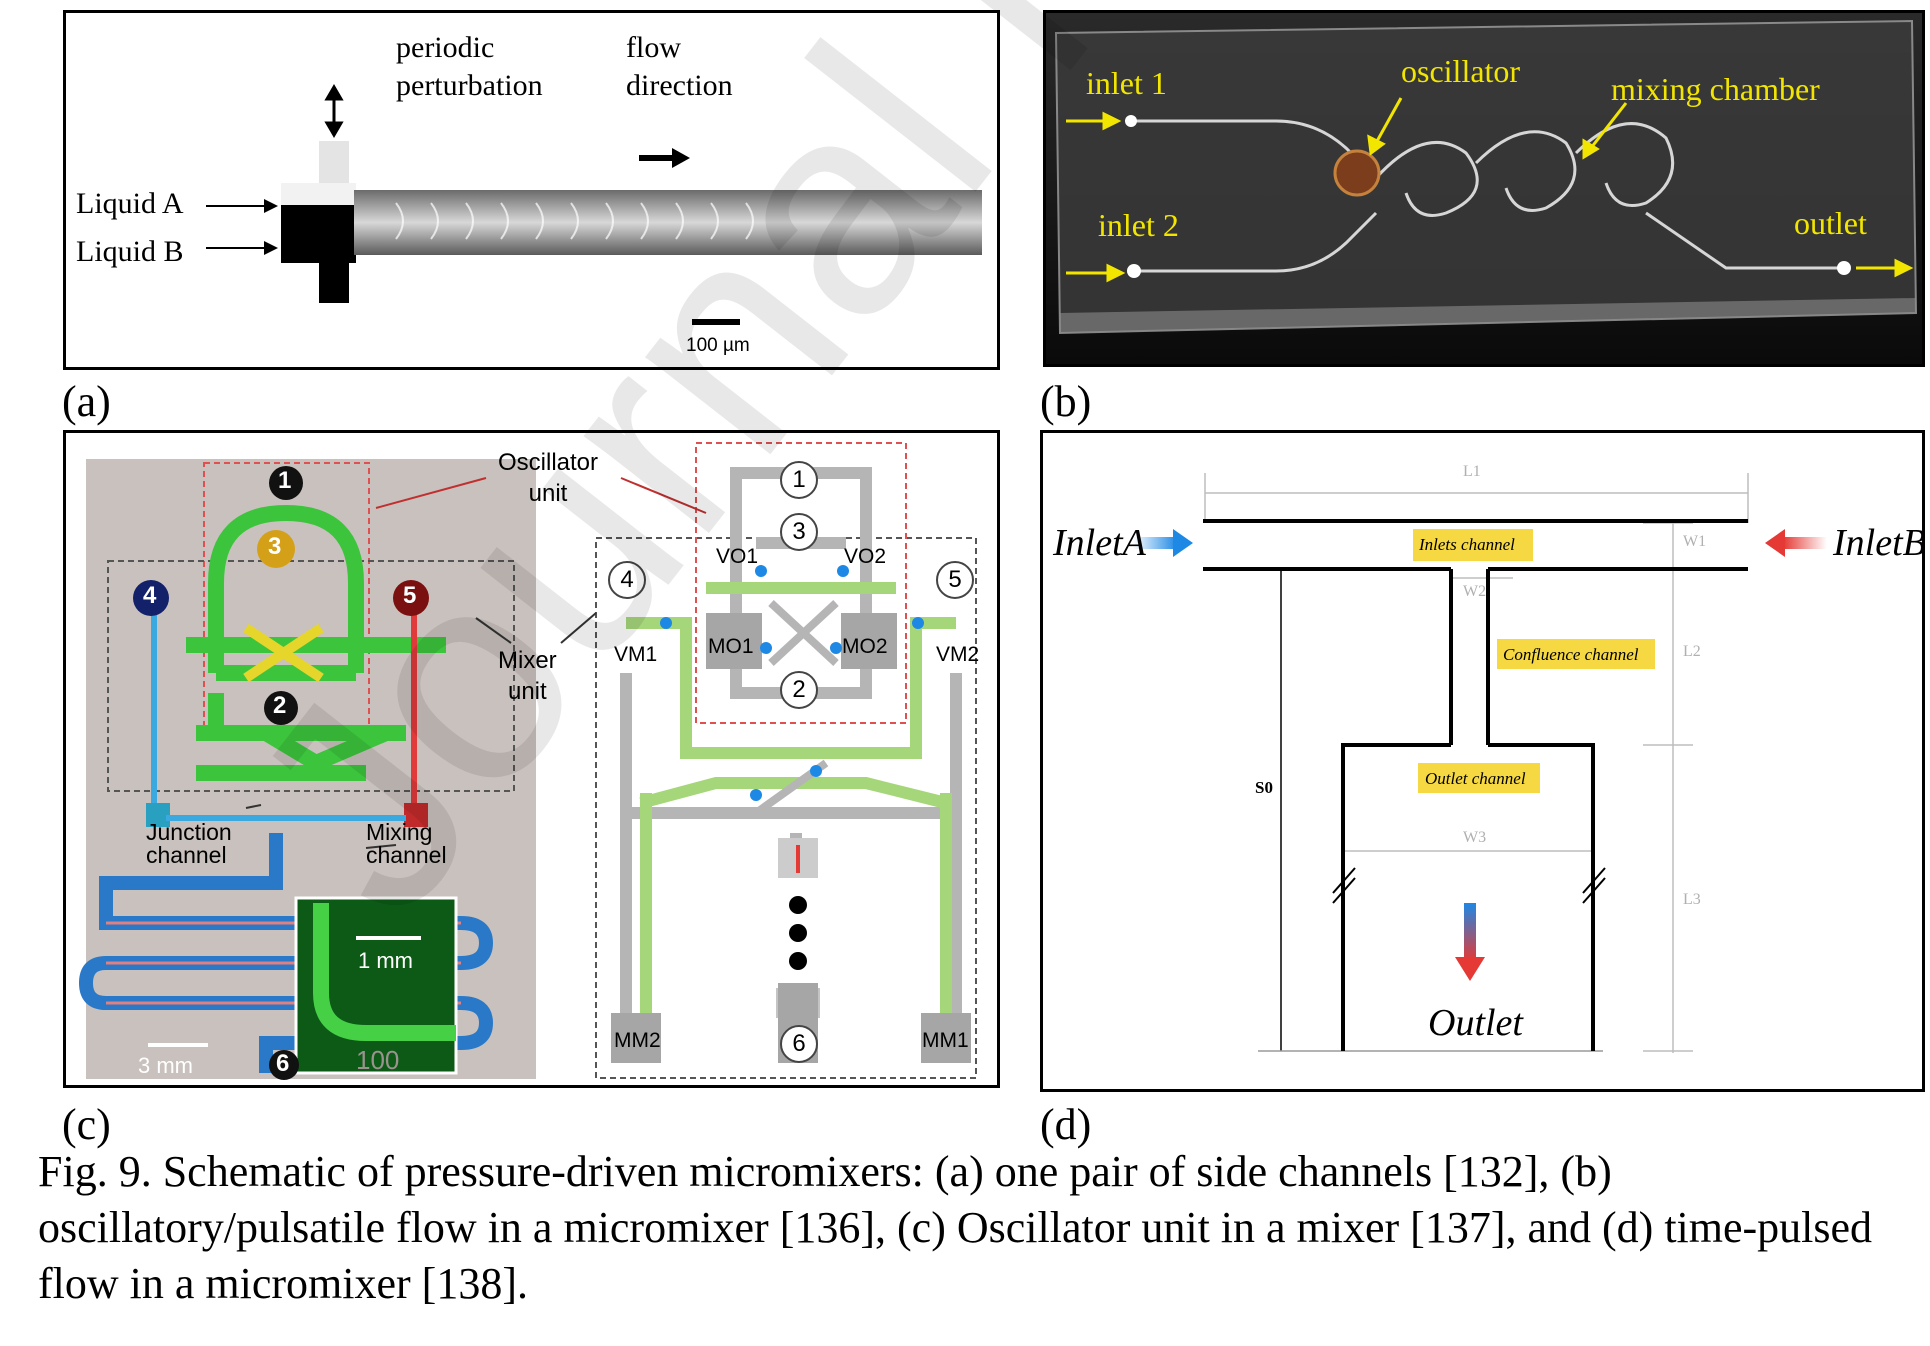  I want to click on inlets-channel-box, so click(1473, 545).